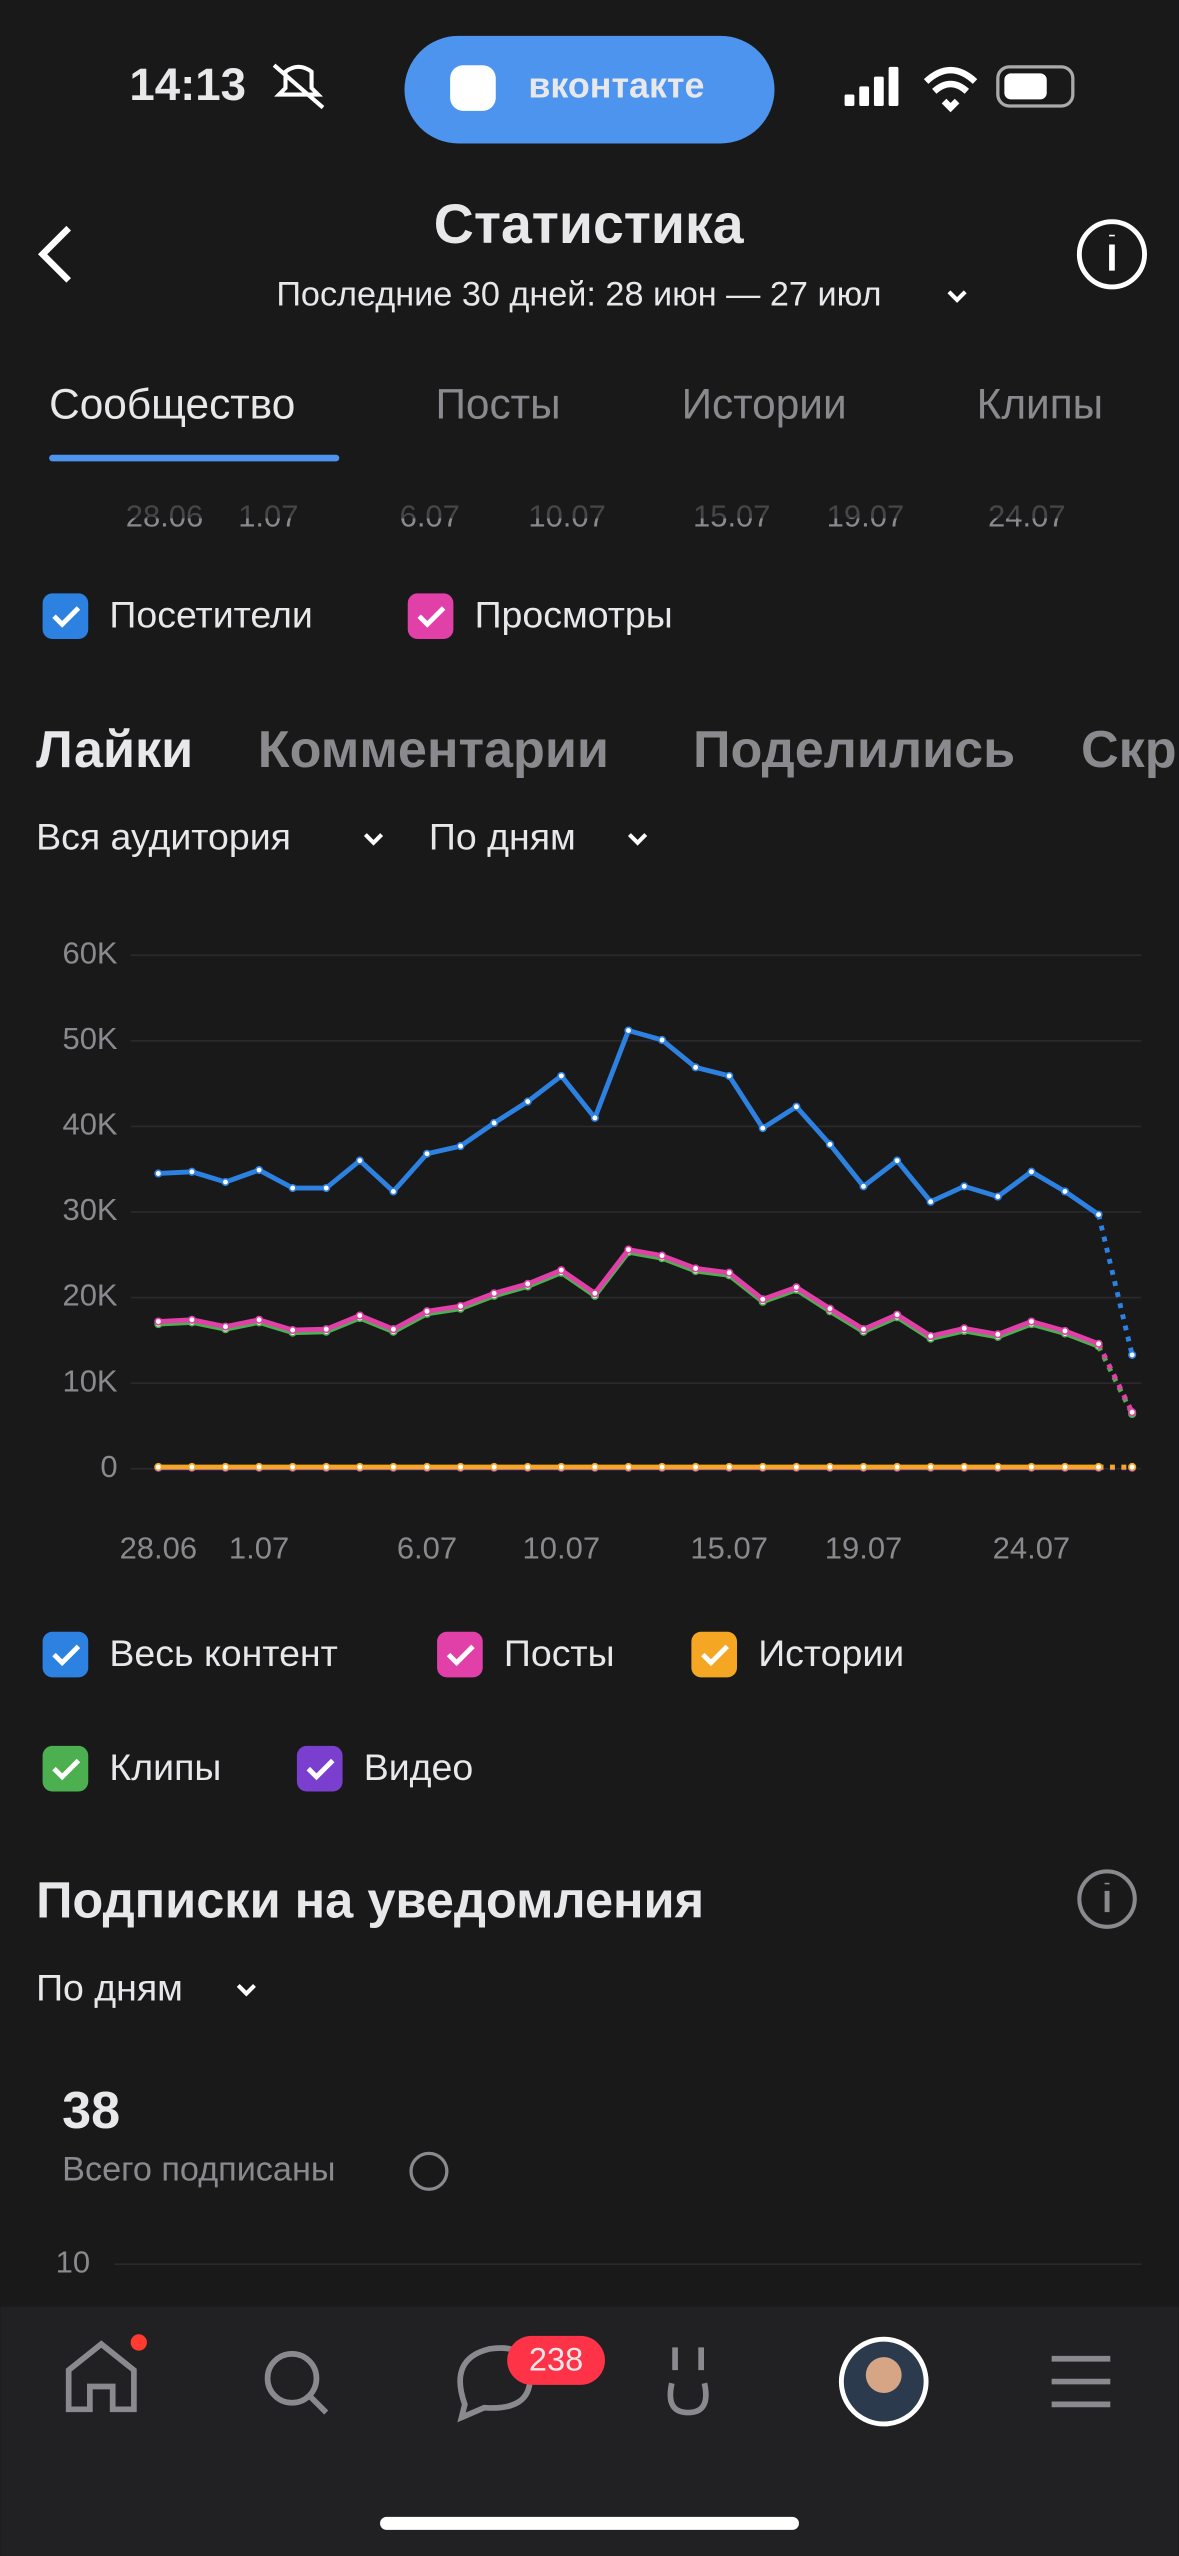  I want to click on info-button, so click(1111, 254).